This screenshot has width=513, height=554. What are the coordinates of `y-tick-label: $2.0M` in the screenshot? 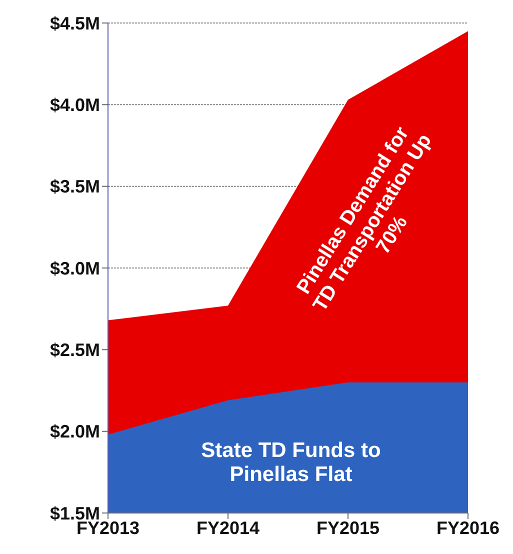 It's located at (75, 432).